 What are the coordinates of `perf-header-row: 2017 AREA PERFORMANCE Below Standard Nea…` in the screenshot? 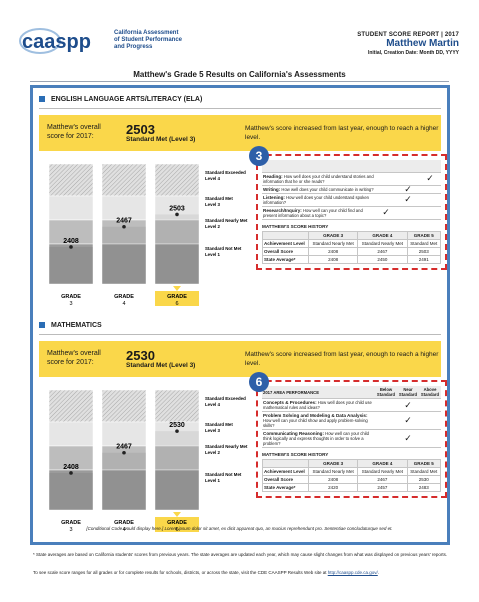 It's located at (351, 392).